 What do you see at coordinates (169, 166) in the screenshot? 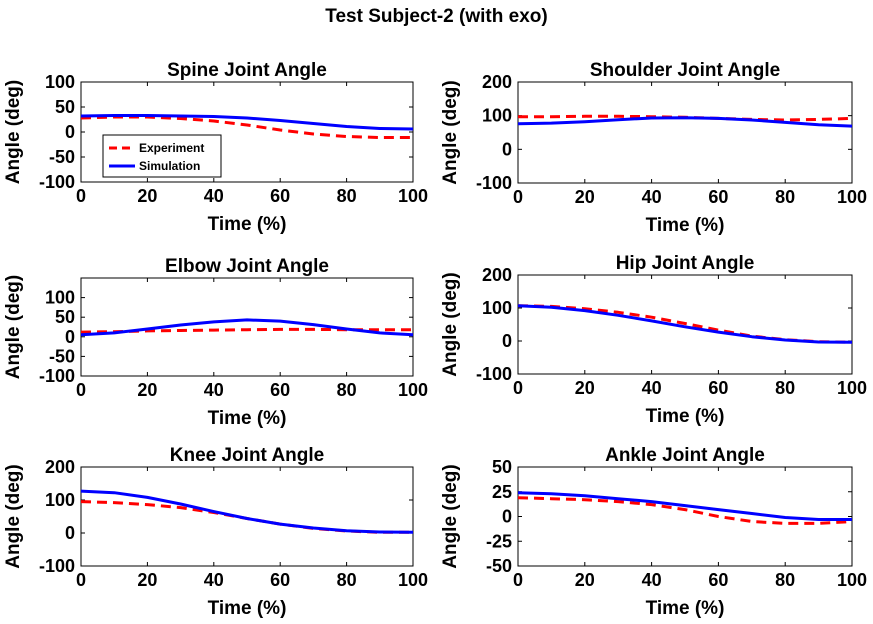
I see `legend-label-simulation: Simulation` at bounding box center [169, 166].